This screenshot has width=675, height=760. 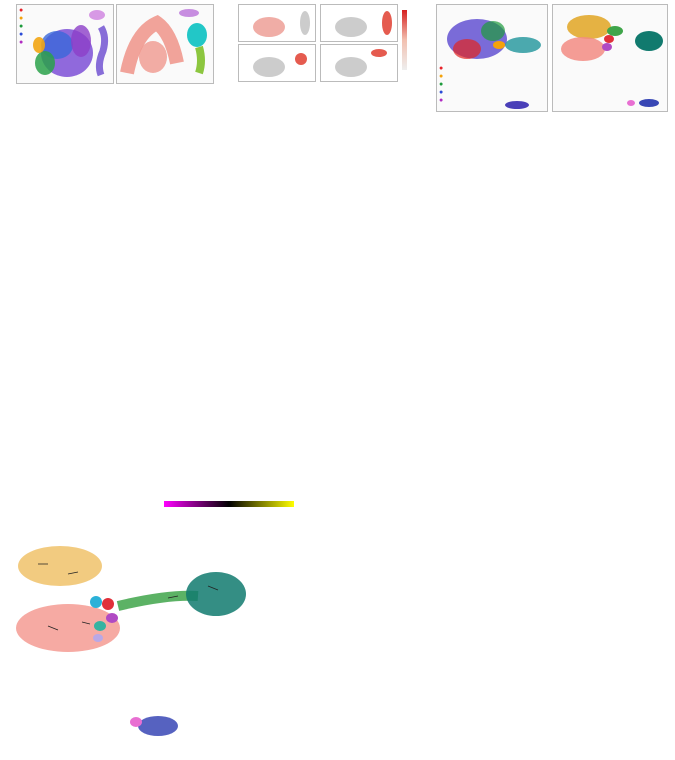 What do you see at coordinates (159, 408) in the screenshot?
I see `f-heatmap` at bounding box center [159, 408].